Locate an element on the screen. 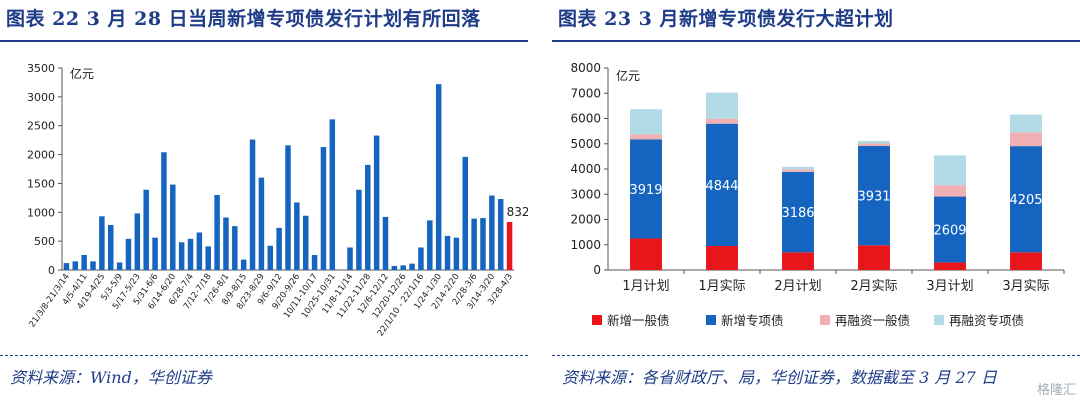 This screenshot has height=404, width=1080. x-category-label: 1月计划 is located at coordinates (645, 286).